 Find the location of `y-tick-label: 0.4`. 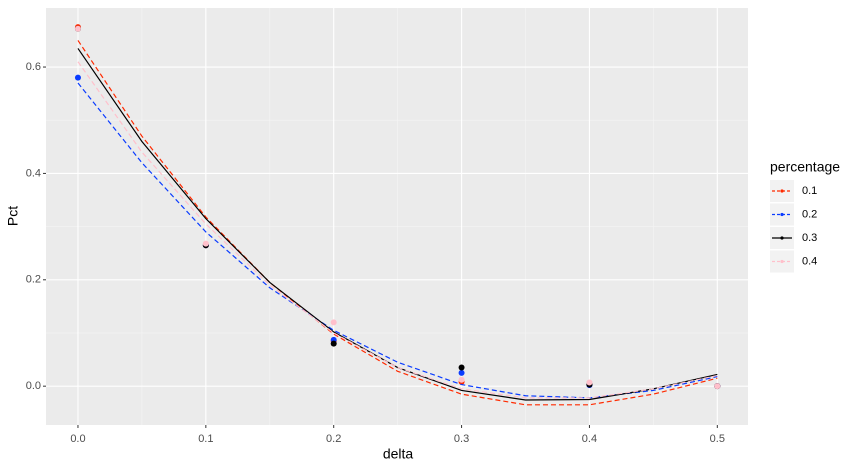

y-tick-label: 0.4 is located at coordinates (33, 173).